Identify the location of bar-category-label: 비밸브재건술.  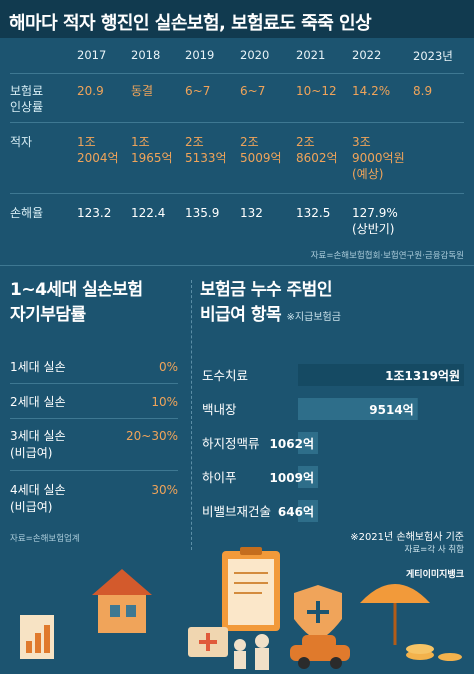
(236, 511).